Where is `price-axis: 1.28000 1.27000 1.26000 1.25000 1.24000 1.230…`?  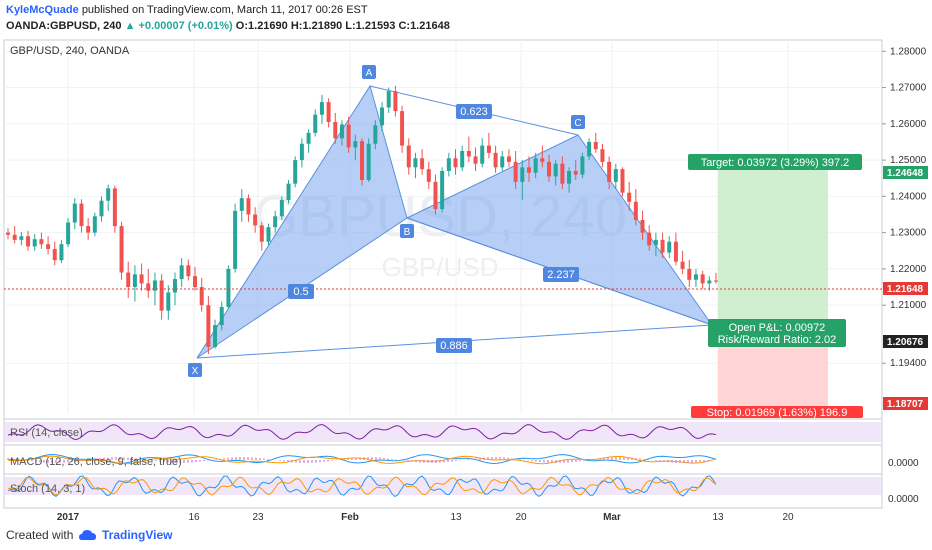 price-axis: 1.28000 1.27000 1.26000 1.25000 1.24000 1.230… is located at coordinates (904, 207).